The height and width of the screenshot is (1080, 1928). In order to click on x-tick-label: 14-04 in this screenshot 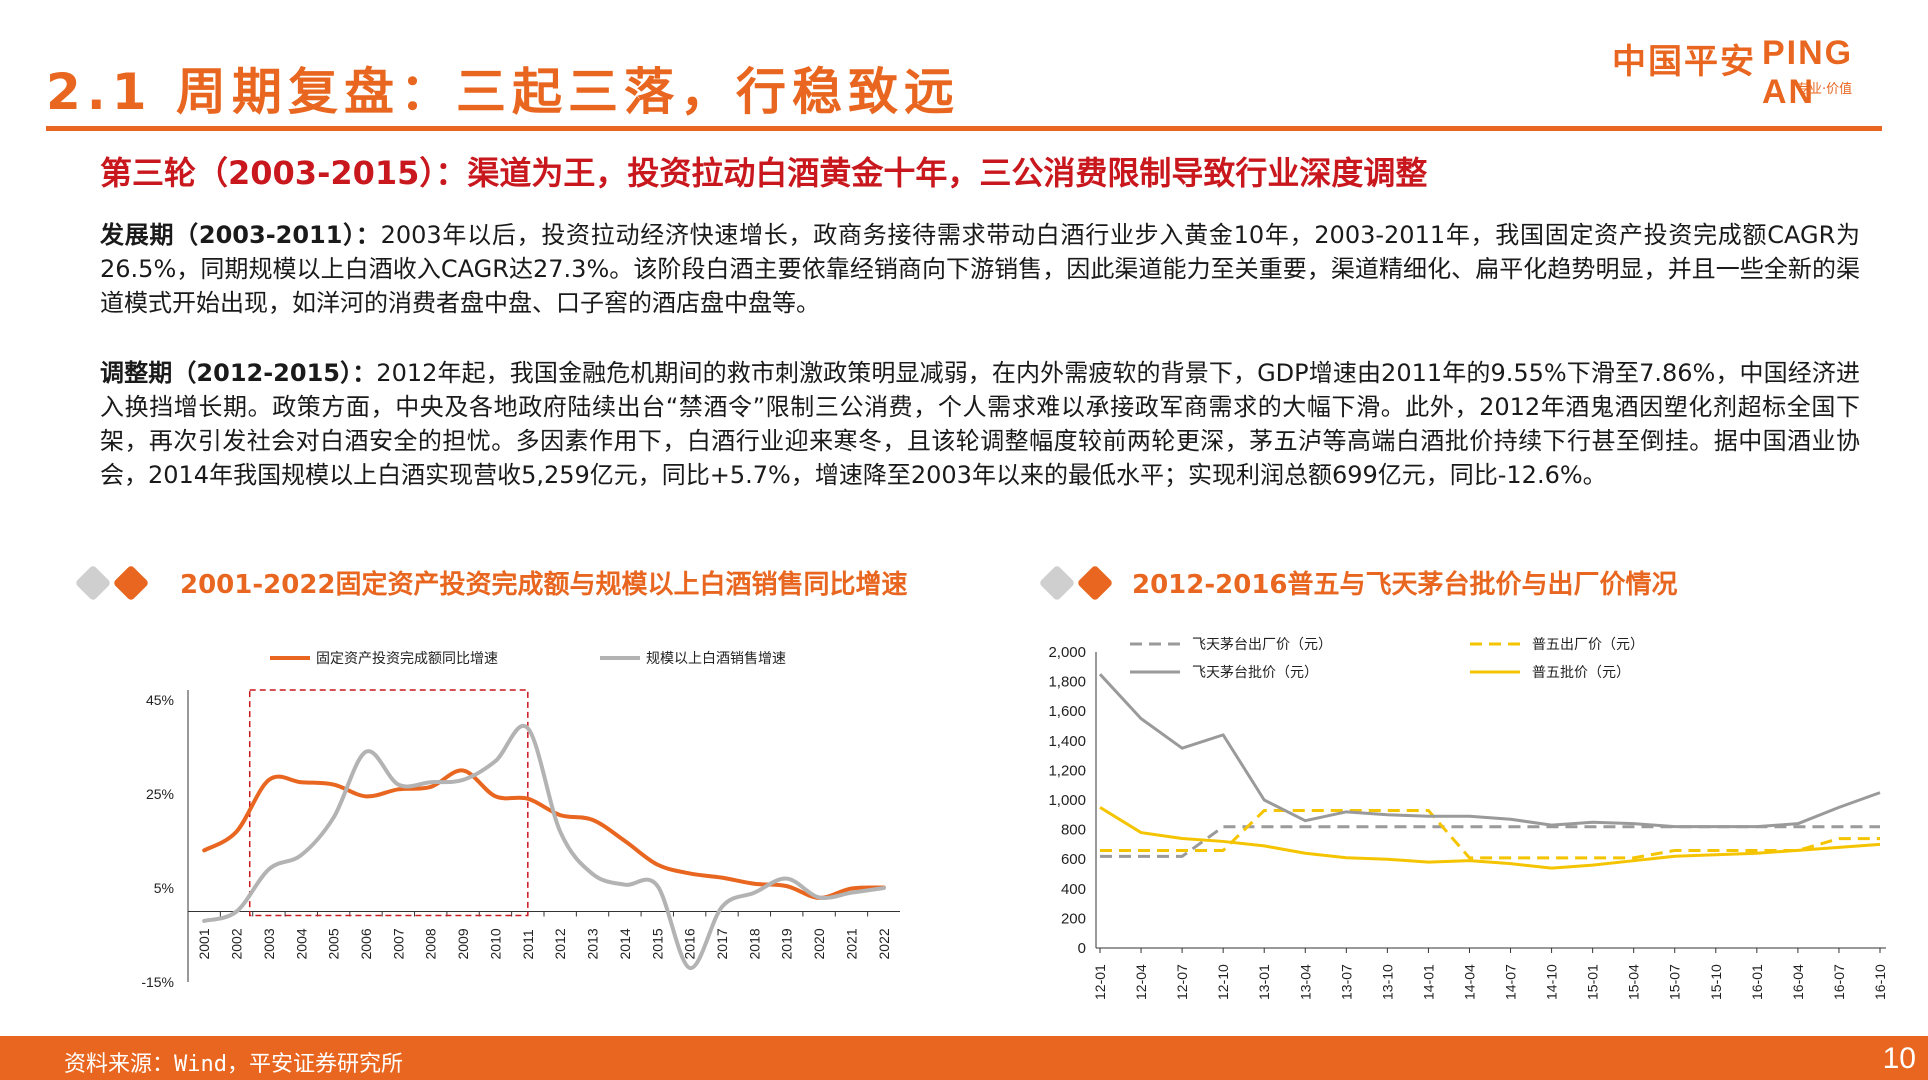, I will do `click(1469, 982)`.